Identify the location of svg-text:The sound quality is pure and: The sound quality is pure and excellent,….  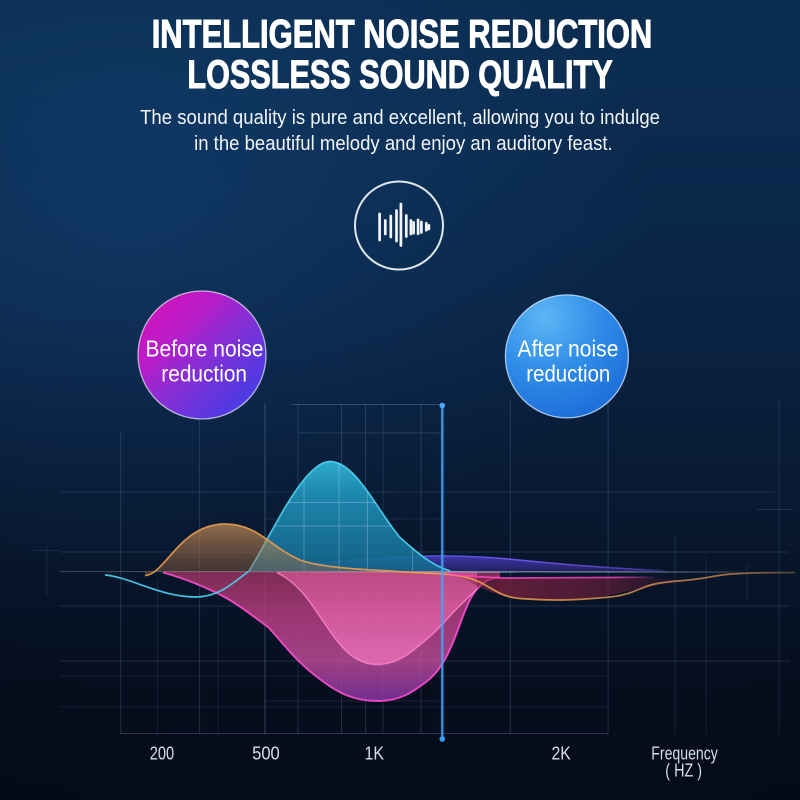
(400, 117).